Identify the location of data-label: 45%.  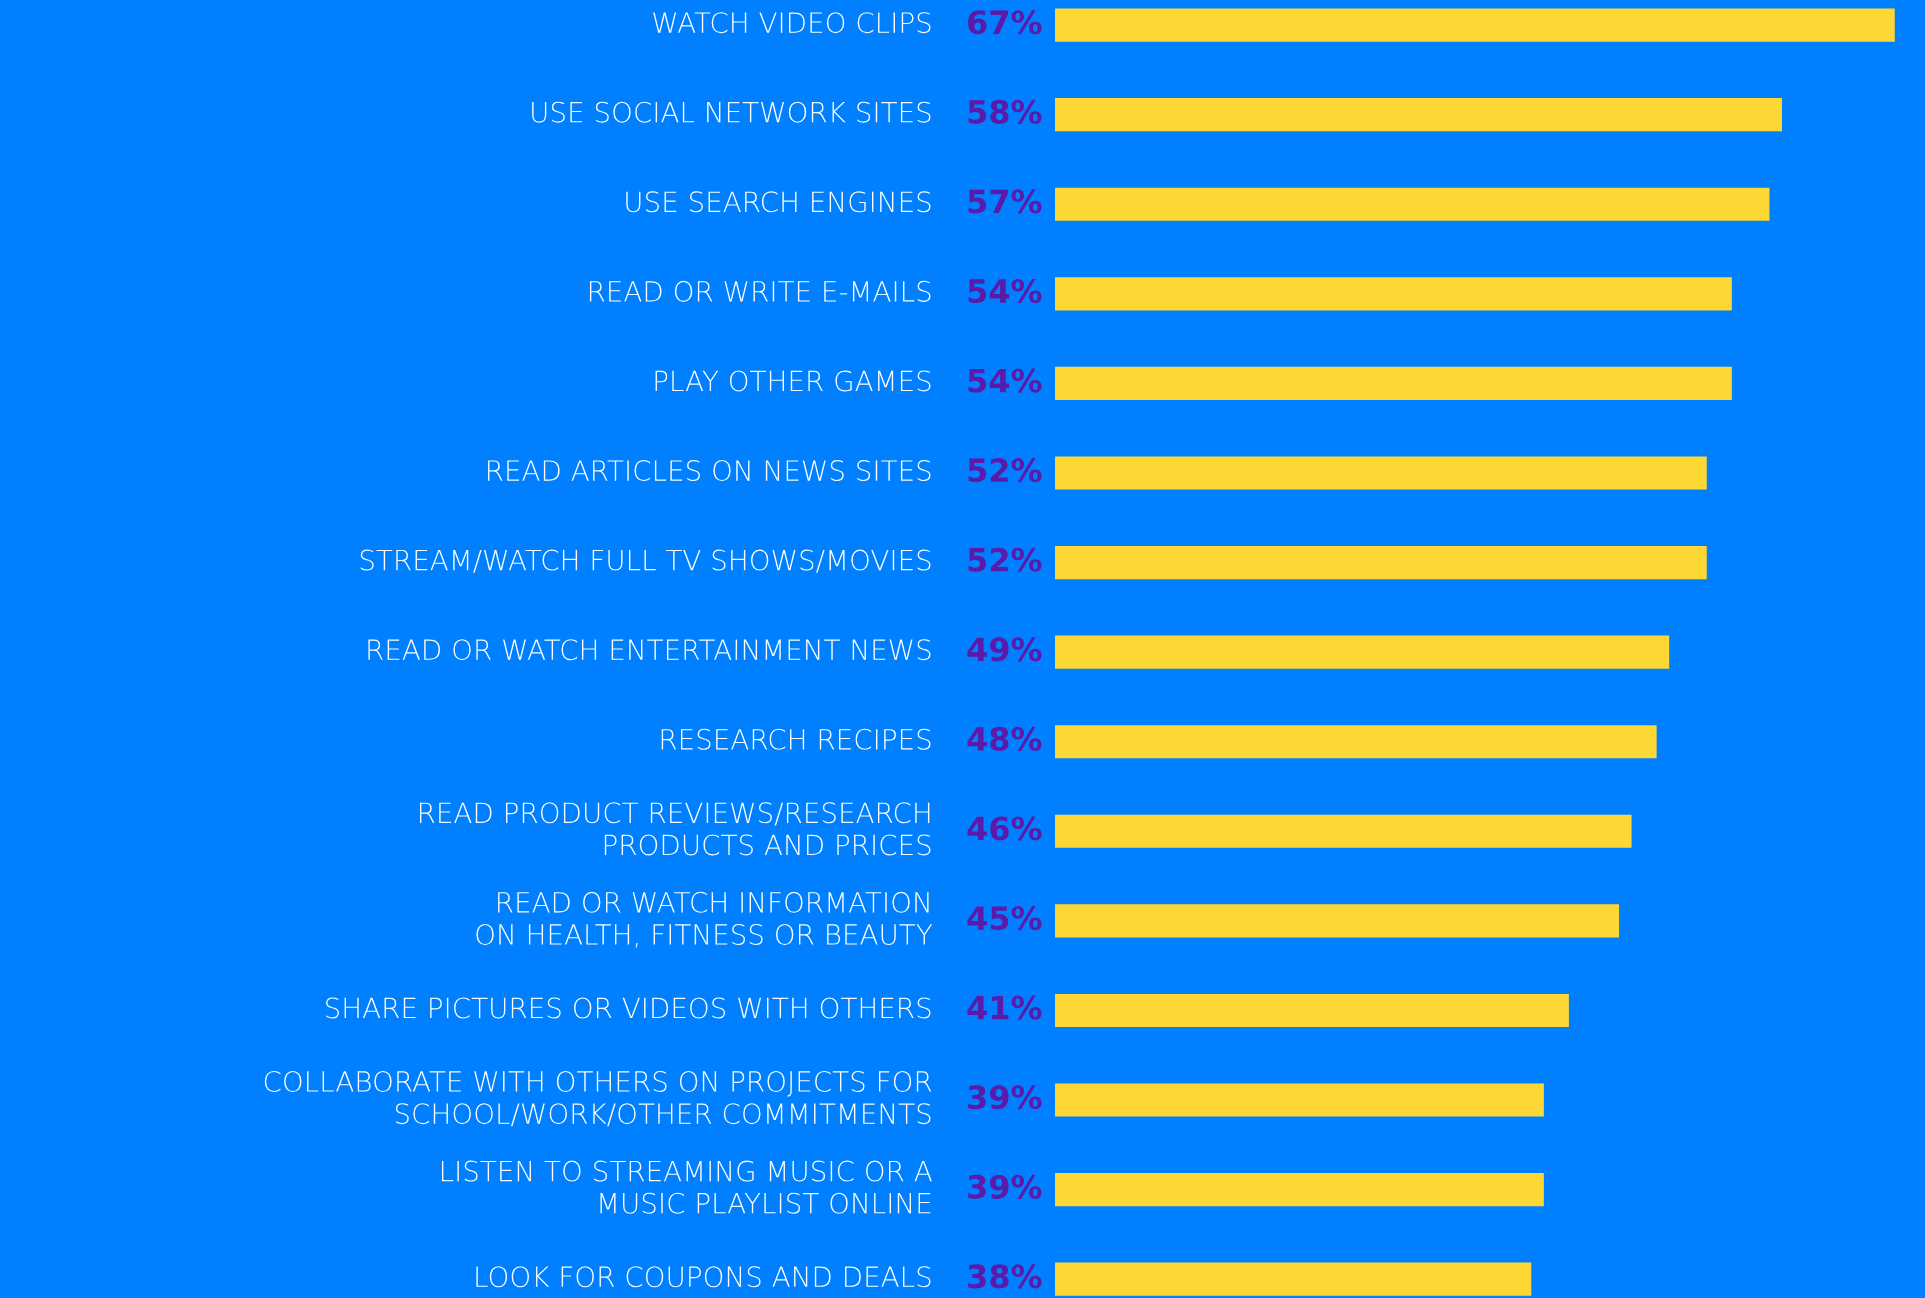
(1004, 918).